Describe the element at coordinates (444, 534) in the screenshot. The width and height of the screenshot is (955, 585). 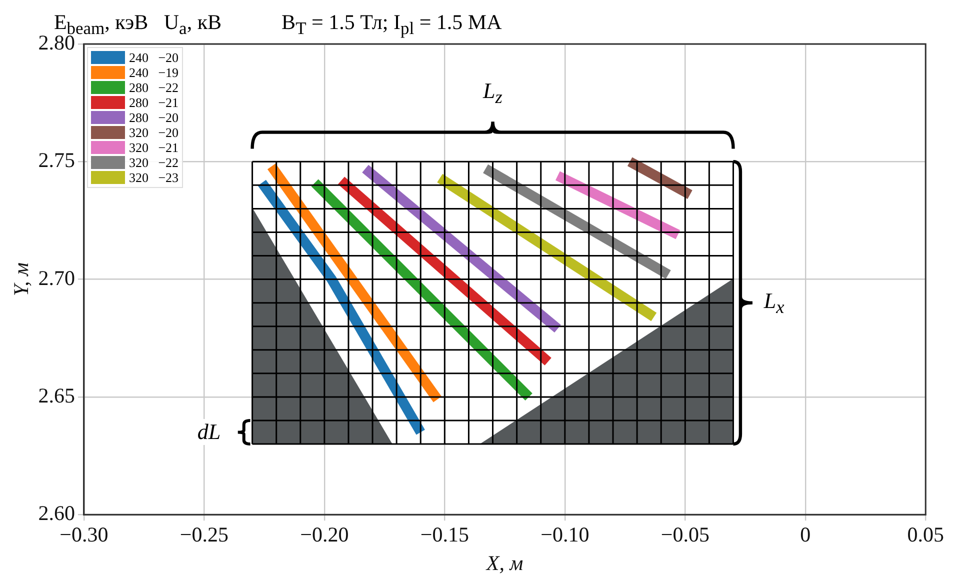
I see `x-tick-label: −0.15` at that location.